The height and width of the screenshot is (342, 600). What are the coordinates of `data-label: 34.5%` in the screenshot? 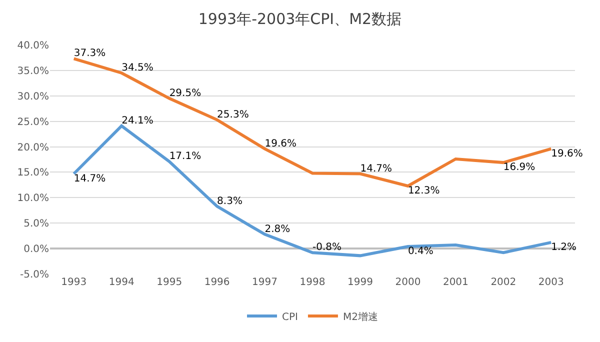 It's located at (138, 68).